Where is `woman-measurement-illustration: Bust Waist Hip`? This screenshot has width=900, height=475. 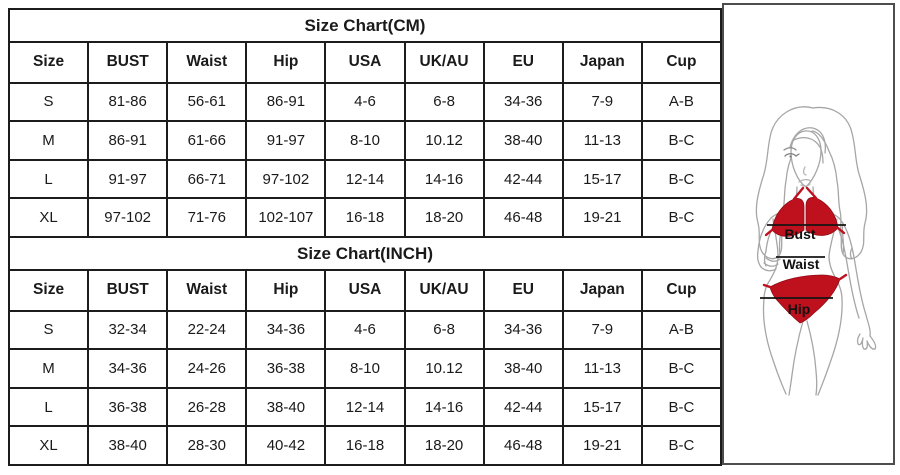 woman-measurement-illustration: Bust Waist Hip is located at coordinates (816, 251).